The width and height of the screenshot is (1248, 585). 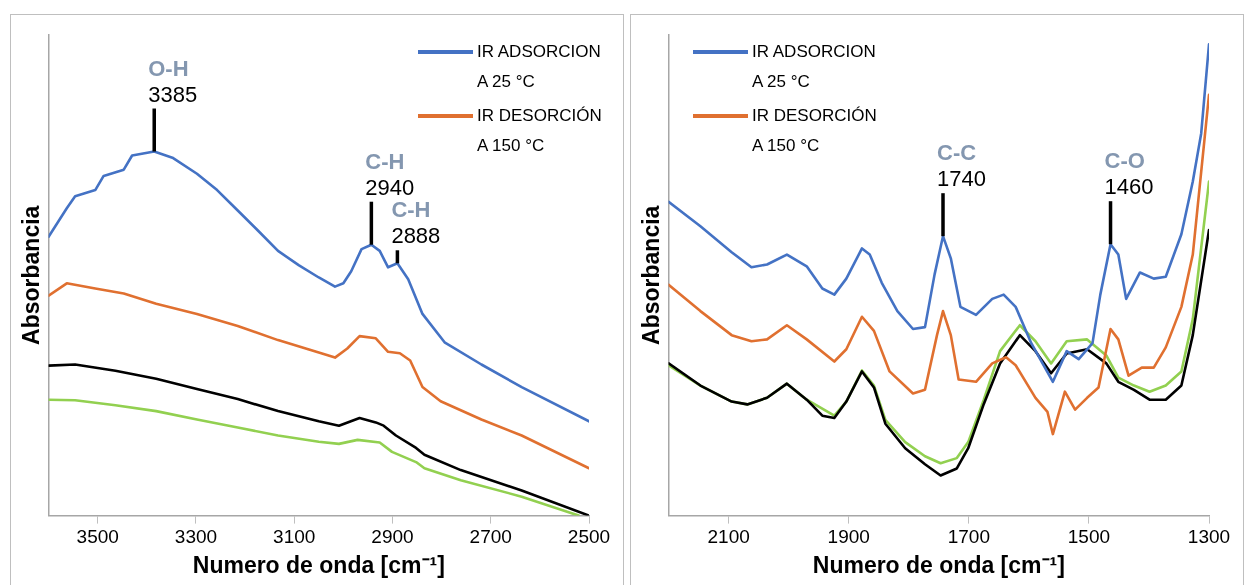 What do you see at coordinates (1089, 537) in the screenshot?
I see `x-tick-label: 1500` at bounding box center [1089, 537].